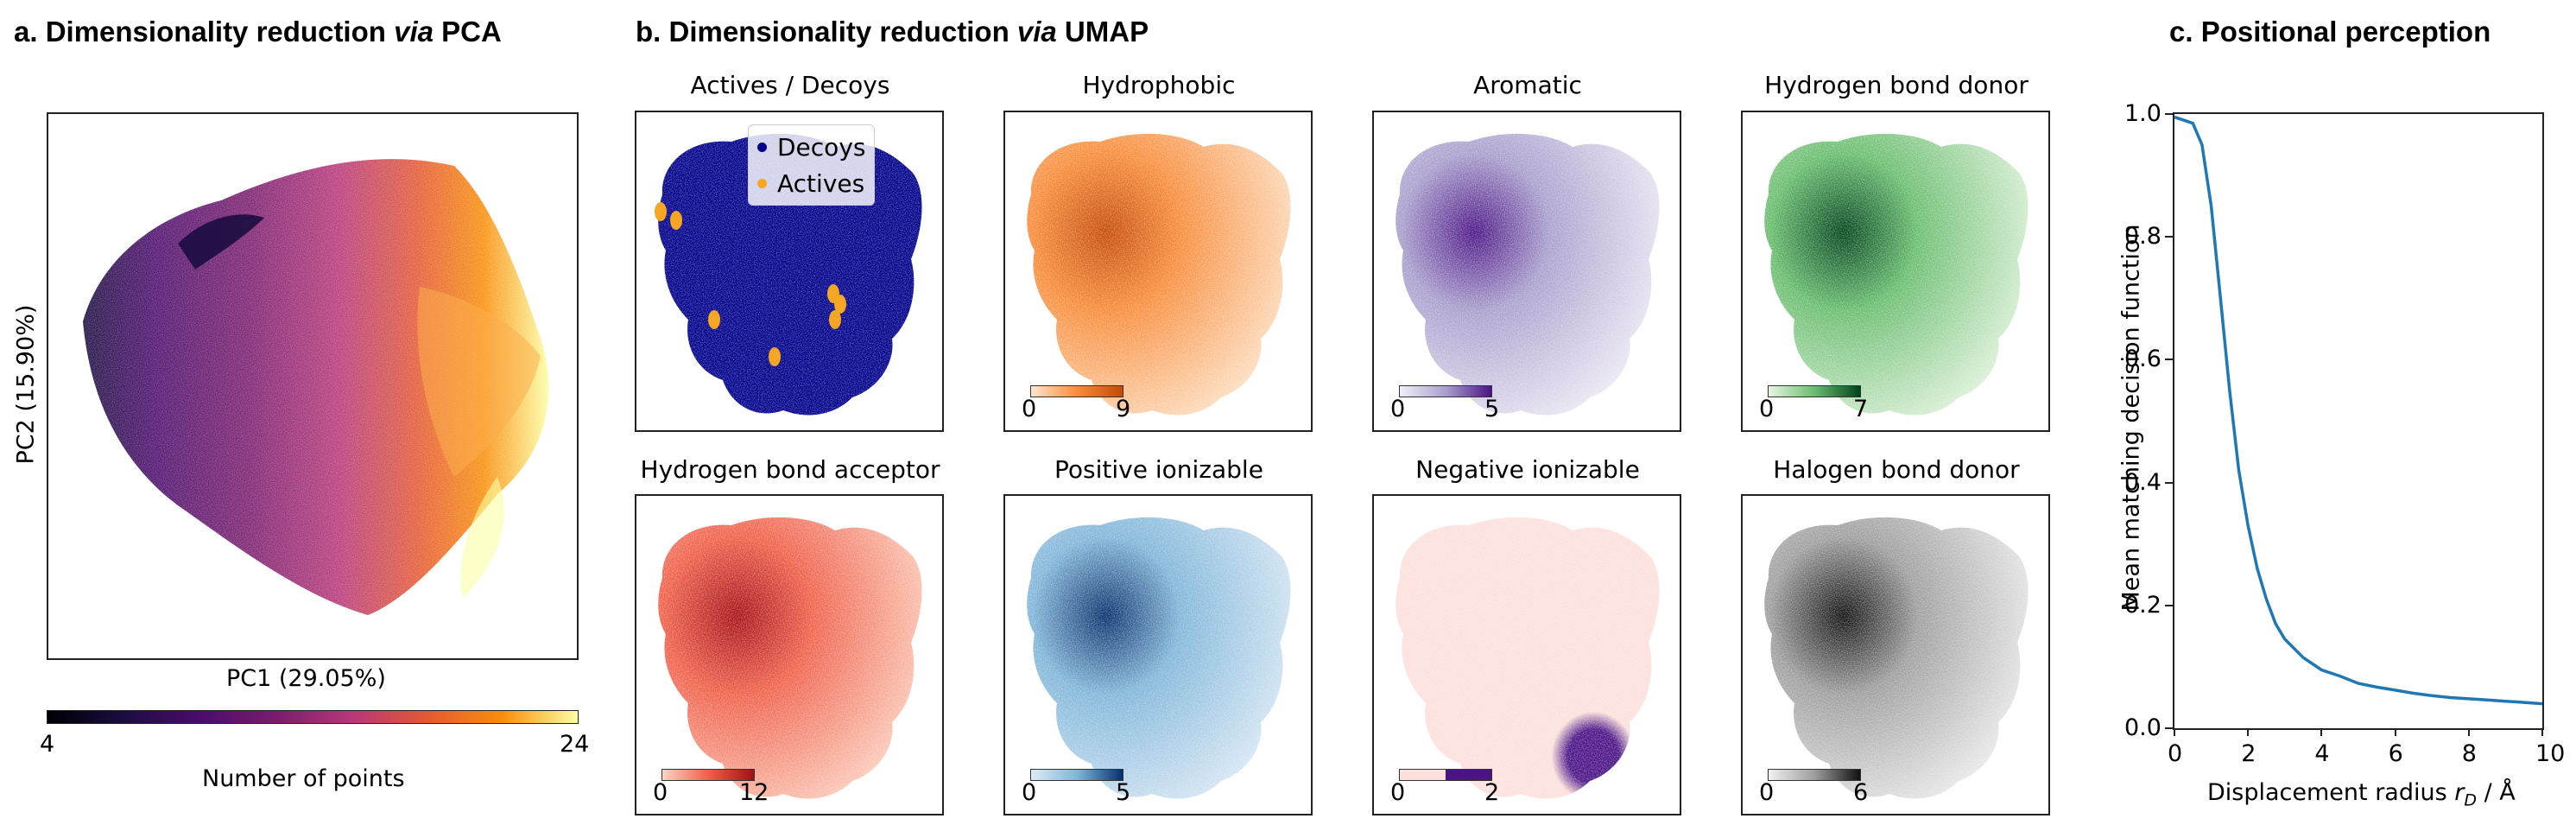 This screenshot has height=825, width=2576. What do you see at coordinates (1445, 391) in the screenshot?
I see `aromatic-colorbar` at bounding box center [1445, 391].